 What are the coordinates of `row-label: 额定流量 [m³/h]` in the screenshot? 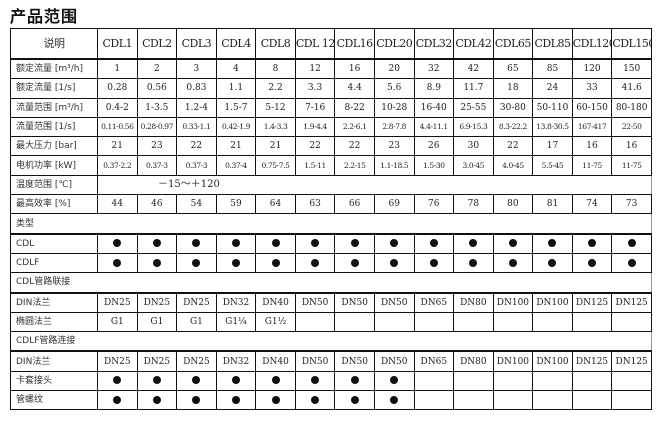 It's located at (54, 69).